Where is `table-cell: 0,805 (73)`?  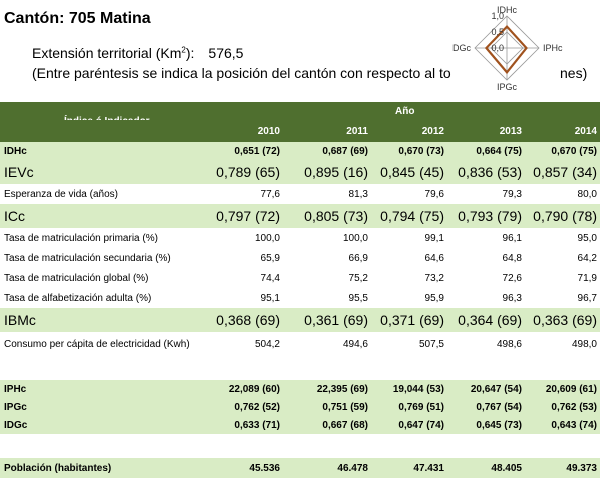 table-cell: 0,805 (73) is located at coordinates (336, 216).